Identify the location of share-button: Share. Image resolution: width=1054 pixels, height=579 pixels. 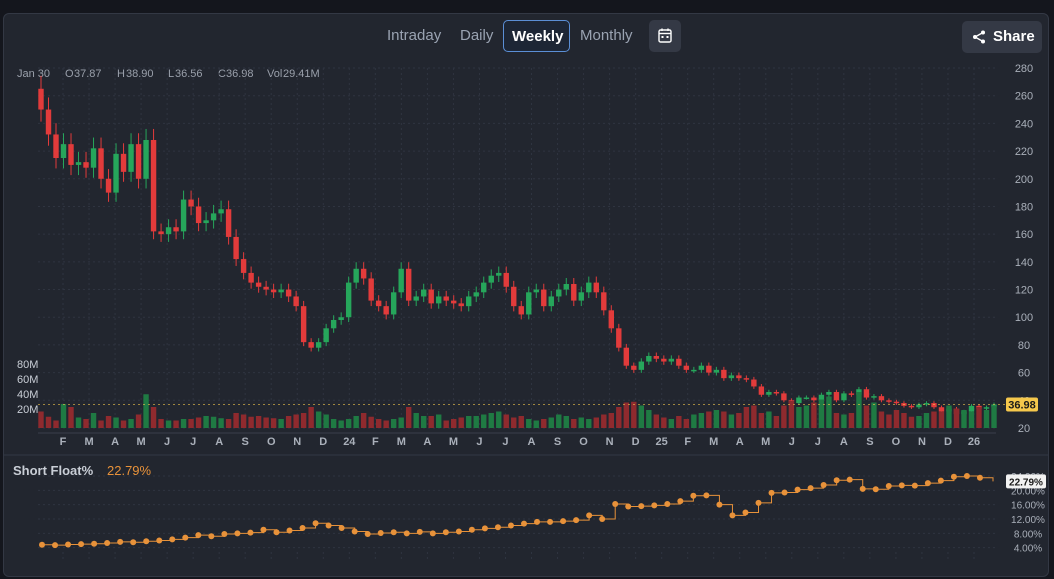
(1002, 37).